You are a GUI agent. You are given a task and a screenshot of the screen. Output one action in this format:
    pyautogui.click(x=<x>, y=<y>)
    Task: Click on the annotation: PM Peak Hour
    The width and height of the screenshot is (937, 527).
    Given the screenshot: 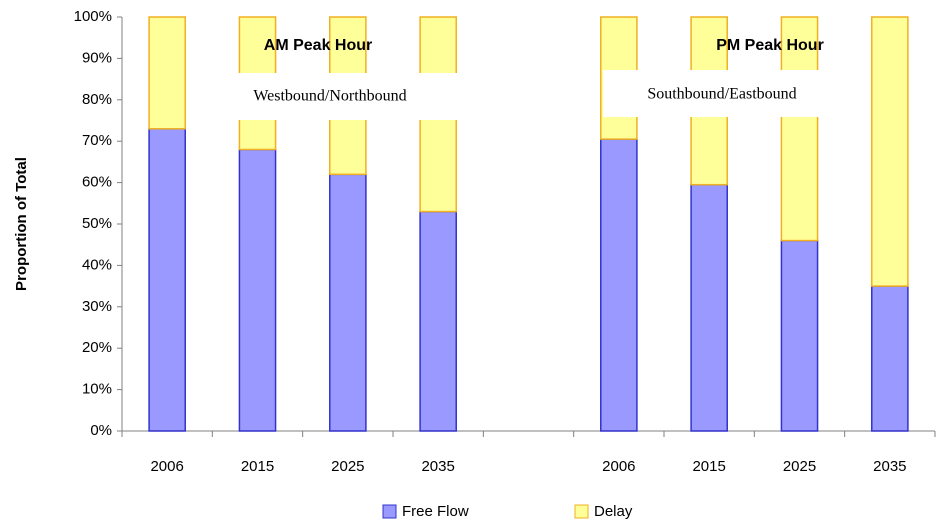 What is the action you would take?
    pyautogui.click(x=770, y=45)
    